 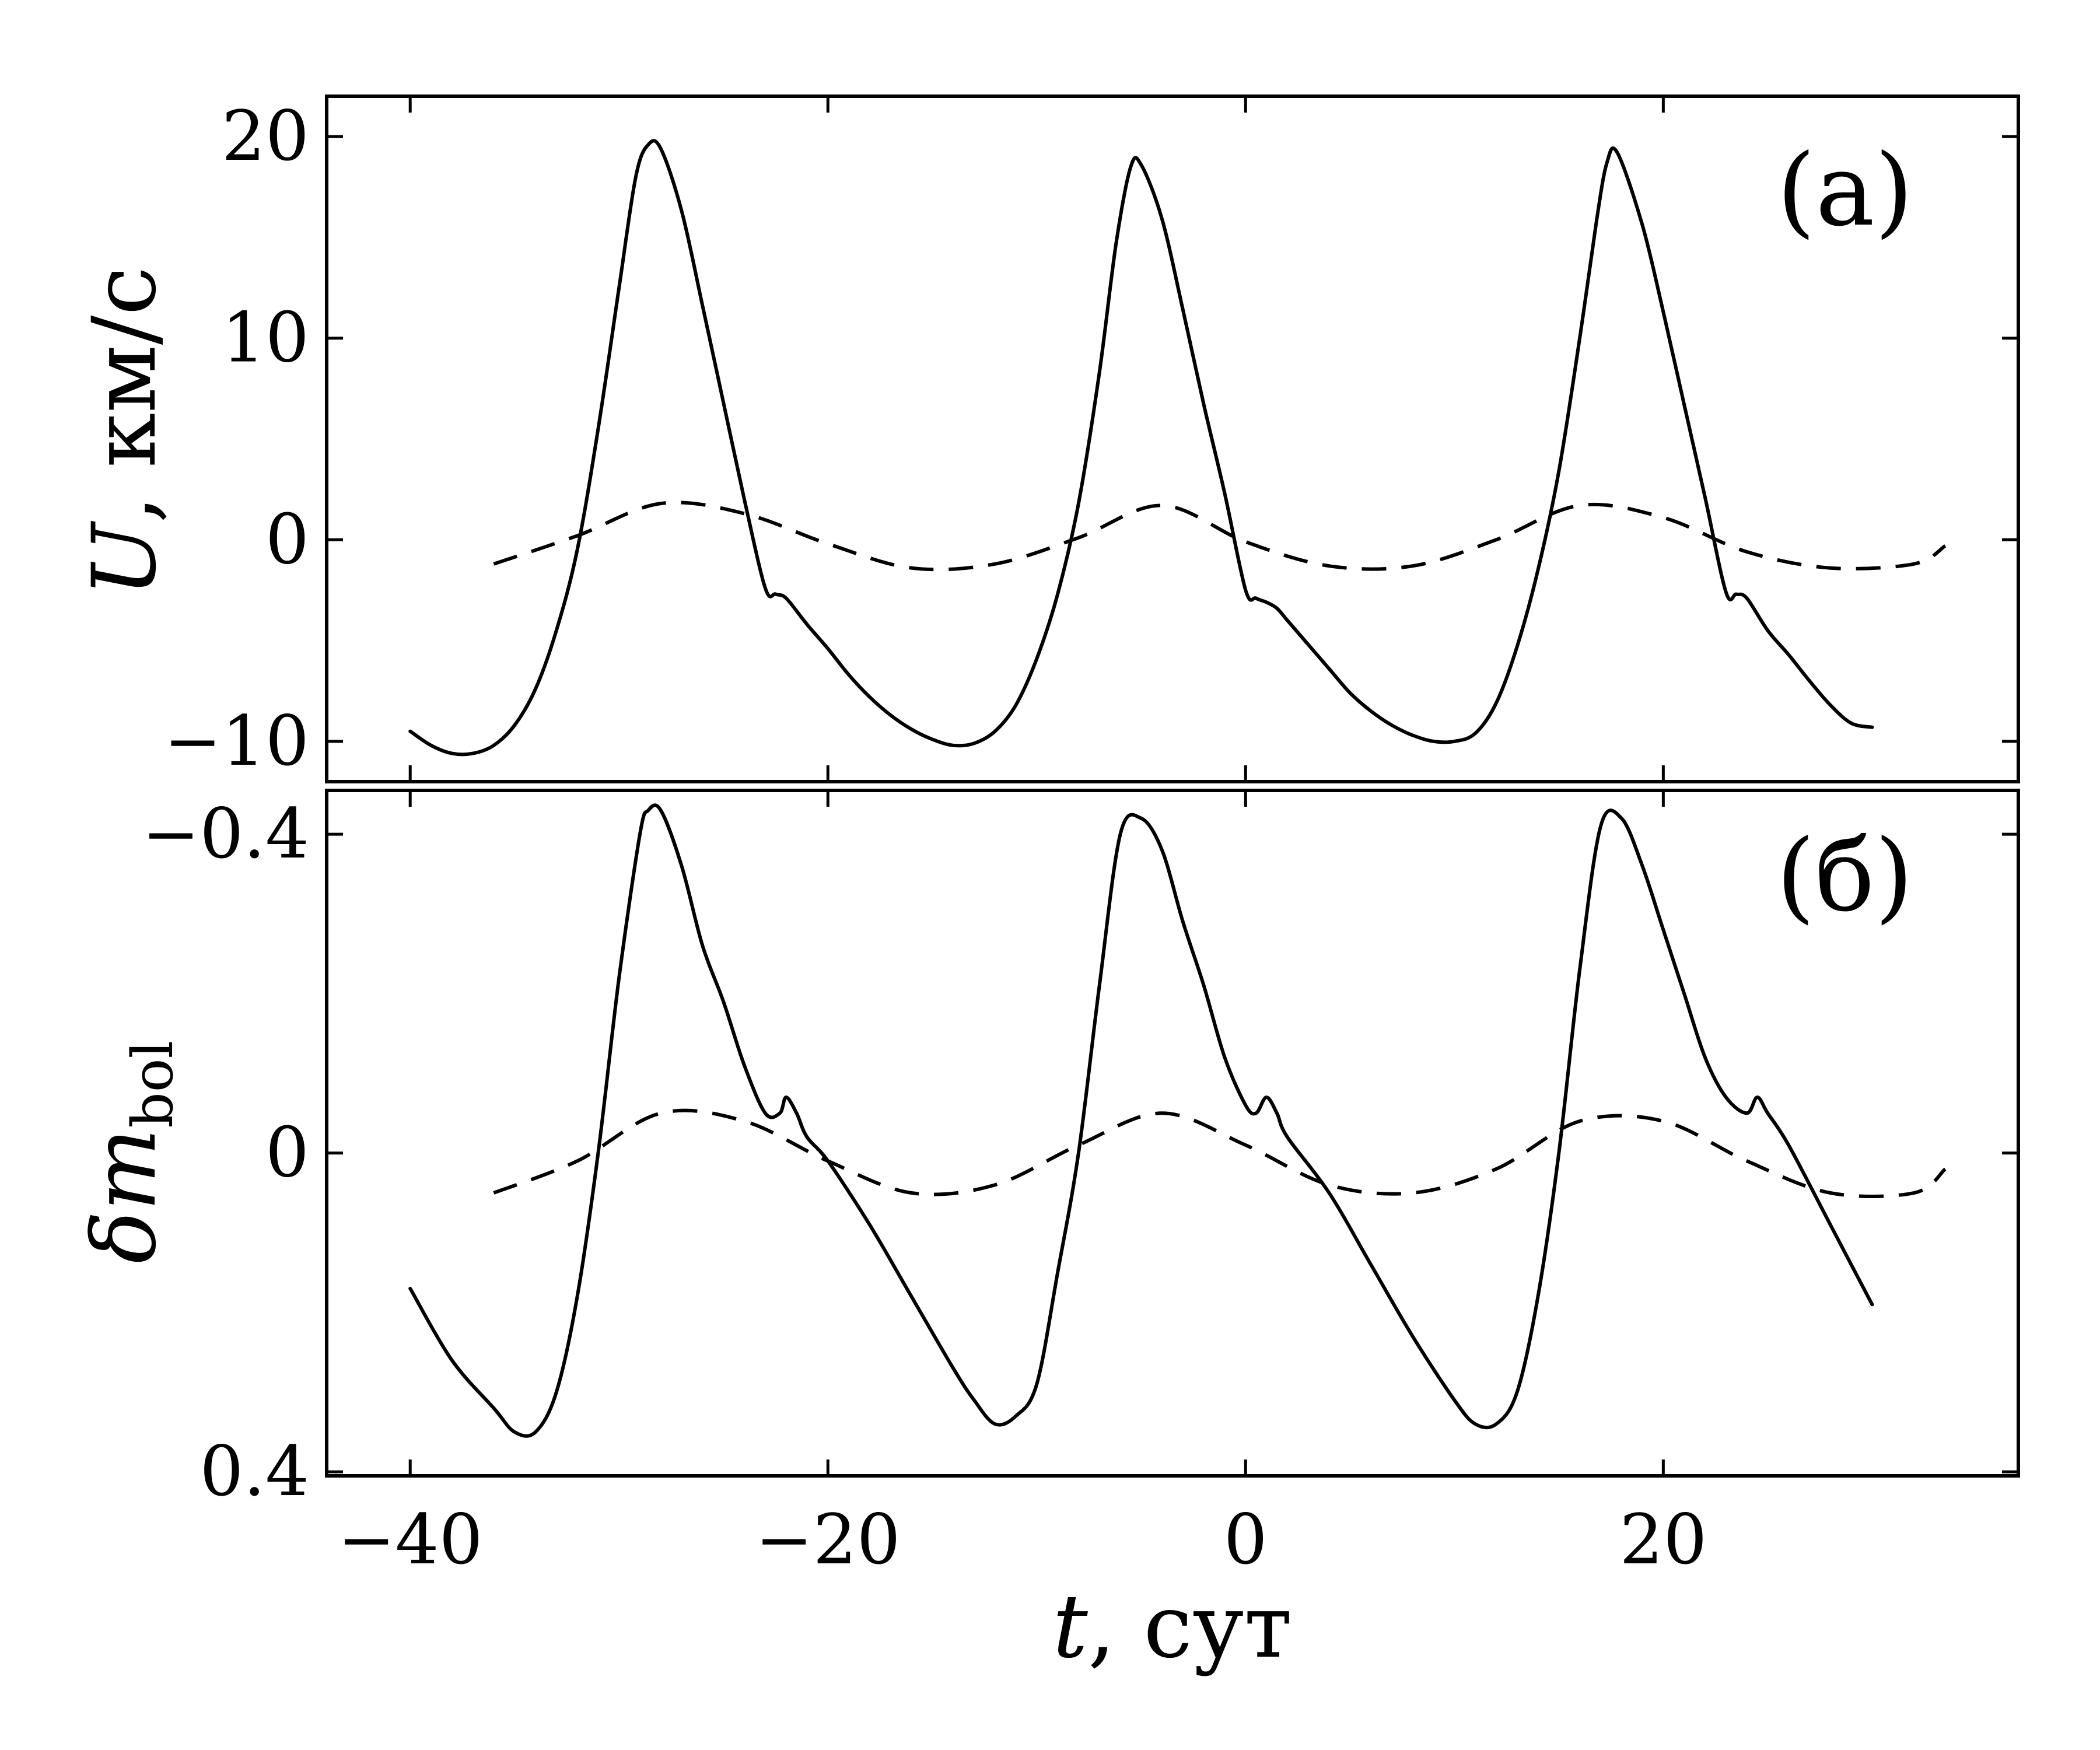 What do you see at coordinates (1022, 1539) in the screenshot?
I see `panel-b-x-tick-labels: −40 −20 0 20` at bounding box center [1022, 1539].